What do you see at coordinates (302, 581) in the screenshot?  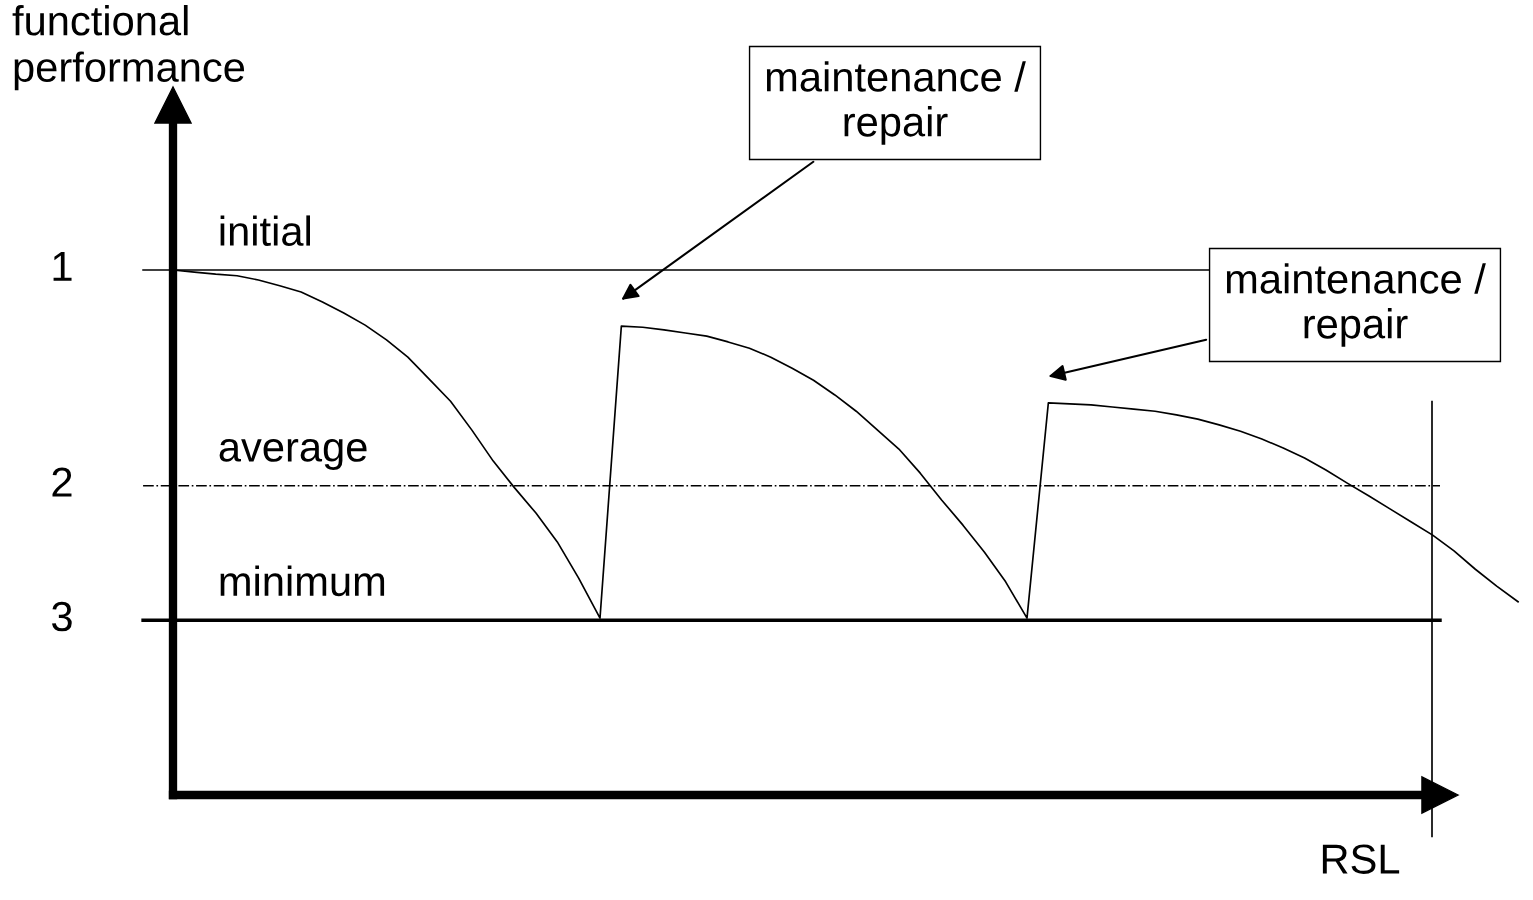 I see `ref-line-label: minimum` at bounding box center [302, 581].